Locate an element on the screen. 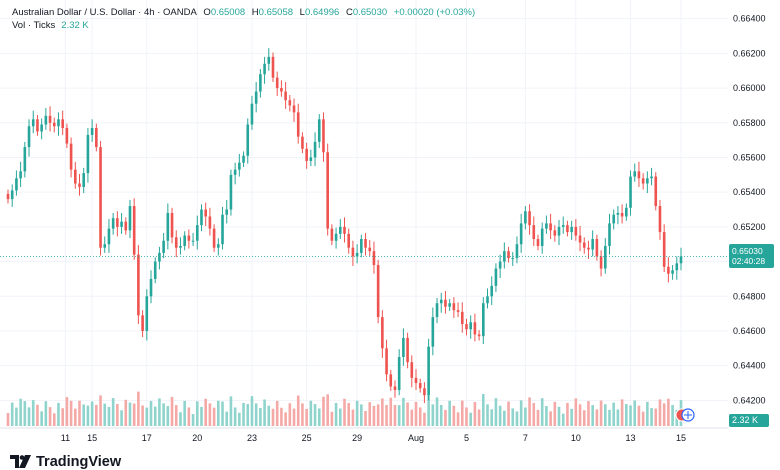  y-tick-label: 0.65800 is located at coordinates (749, 123).